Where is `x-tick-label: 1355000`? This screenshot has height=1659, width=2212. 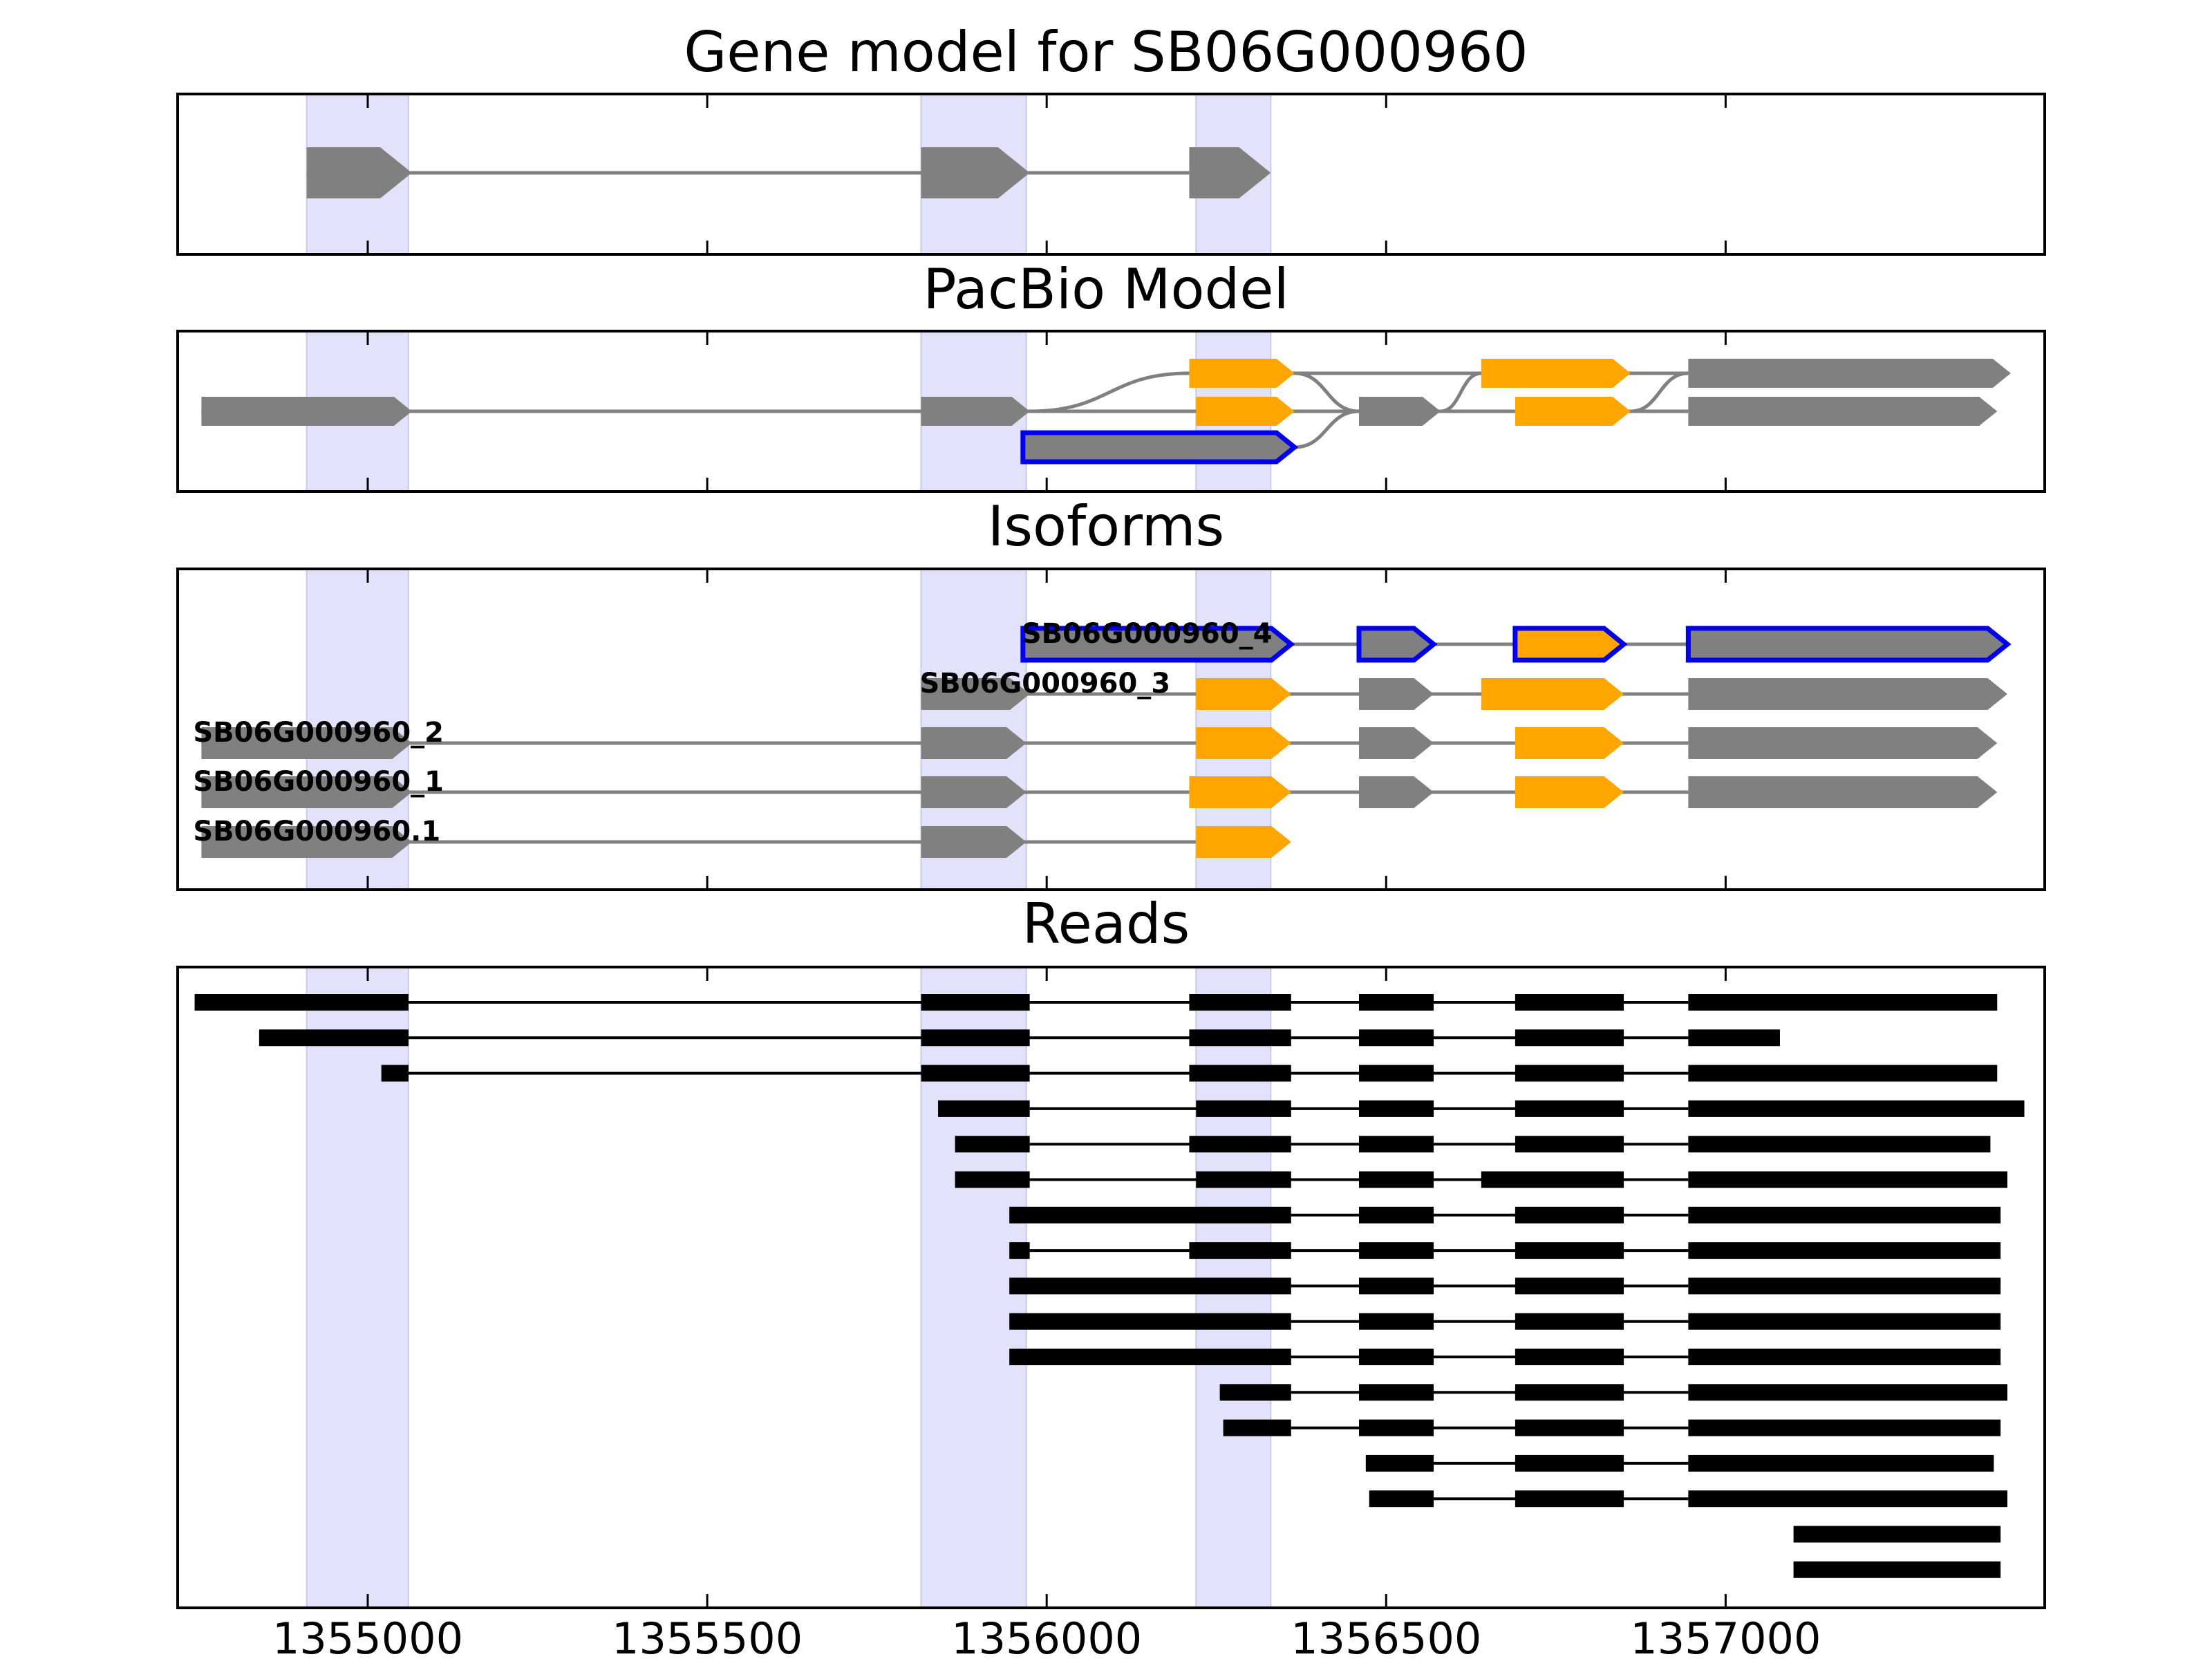
x-tick-label: 1355000 is located at coordinates (367, 1636).